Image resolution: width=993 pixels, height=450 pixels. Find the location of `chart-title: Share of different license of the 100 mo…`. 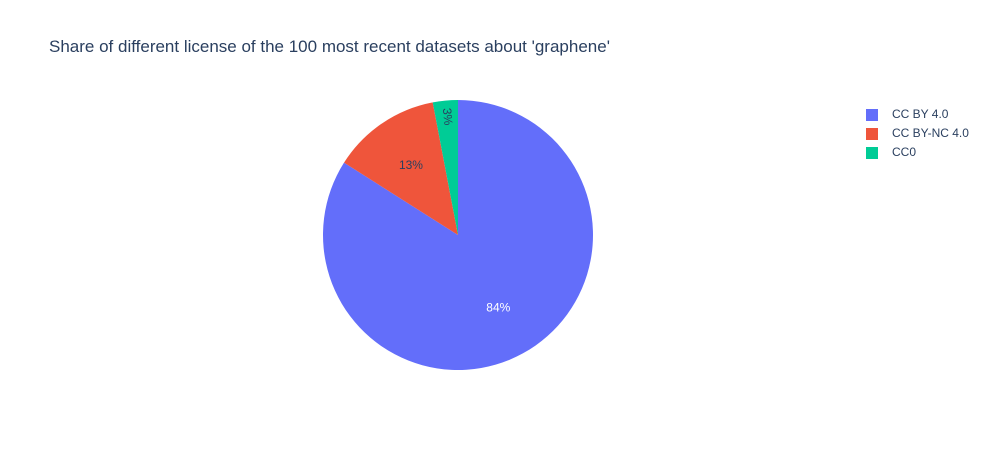

chart-title: Share of different license of the 100 mo… is located at coordinates (329, 46).